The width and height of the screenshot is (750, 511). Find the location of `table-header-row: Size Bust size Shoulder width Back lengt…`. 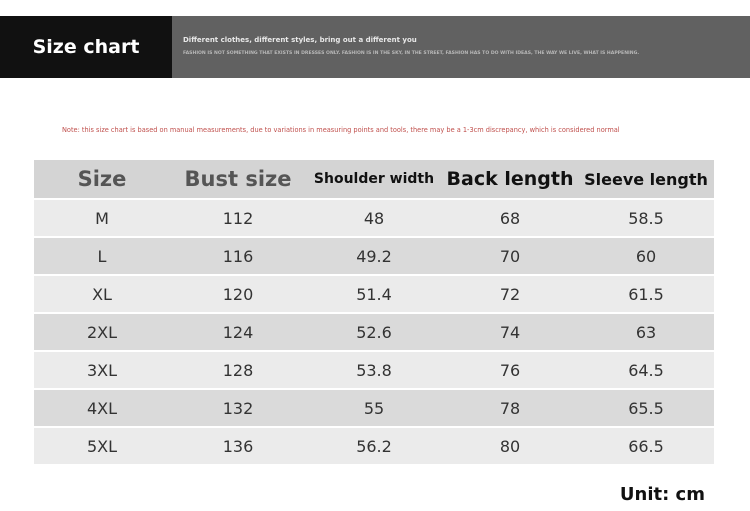

table-header-row: Size Bust size Shoulder width Back lengt… is located at coordinates (374, 180).